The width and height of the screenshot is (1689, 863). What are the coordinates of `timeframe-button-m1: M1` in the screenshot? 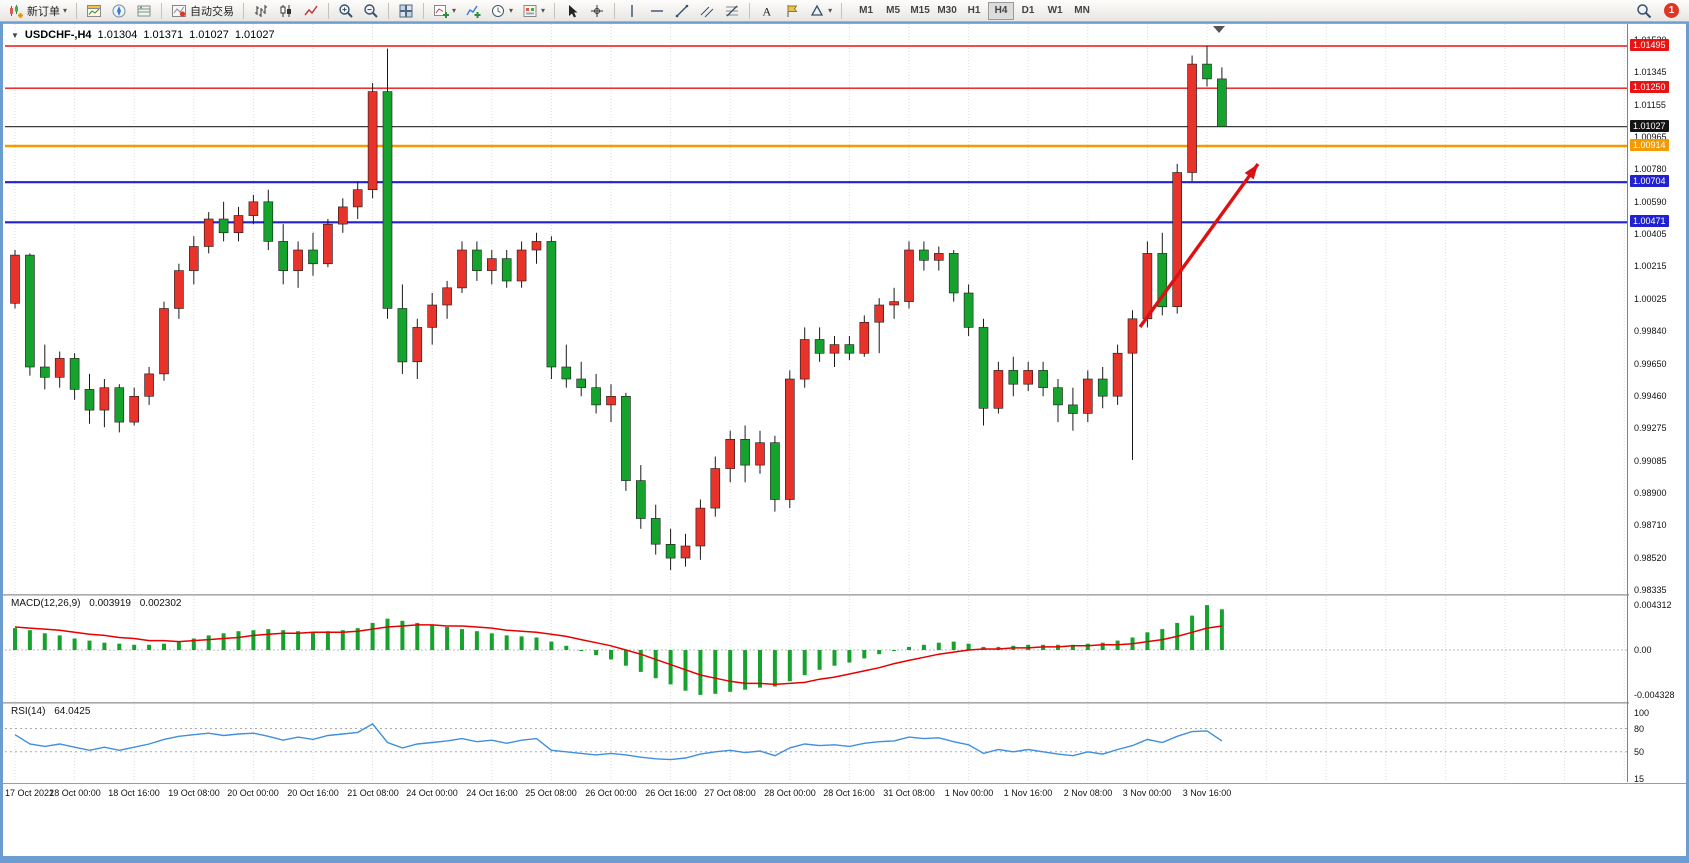 It's located at (866, 11).